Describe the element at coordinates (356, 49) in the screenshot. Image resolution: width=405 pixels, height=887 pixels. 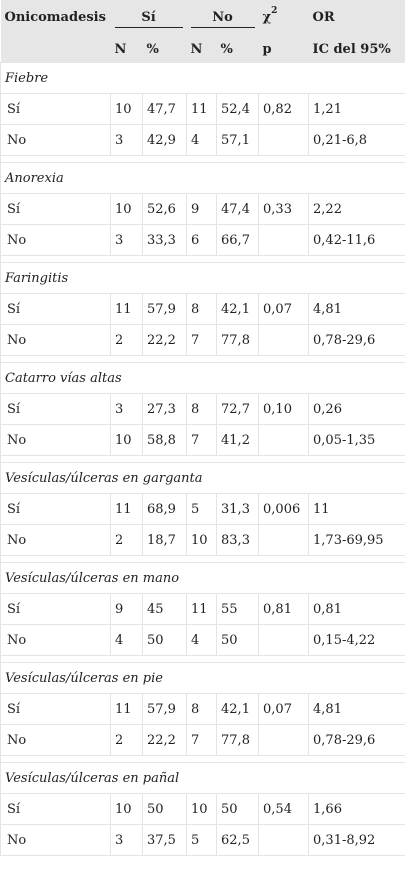
I see `header-ic: IC del 95%` at that location.